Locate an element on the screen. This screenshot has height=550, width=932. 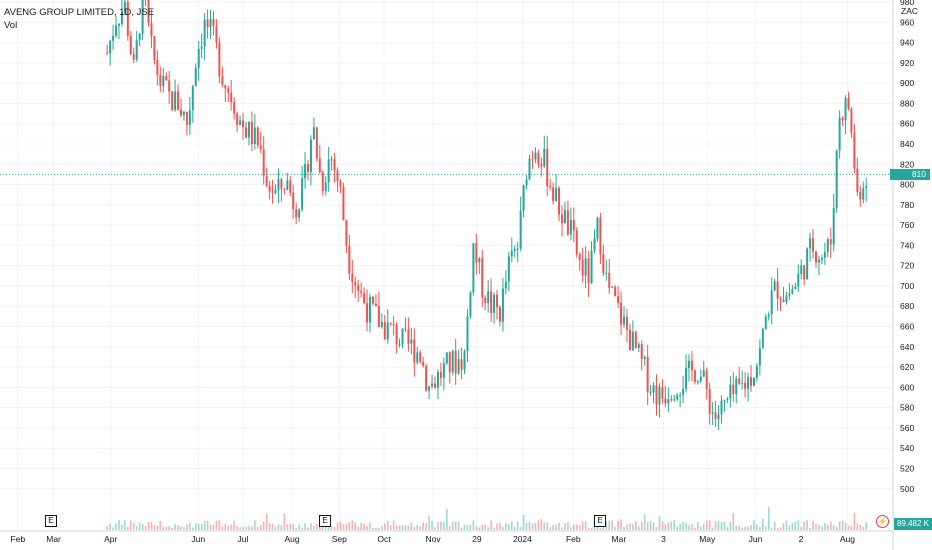
y-tick-label: 540 is located at coordinates (907, 448).